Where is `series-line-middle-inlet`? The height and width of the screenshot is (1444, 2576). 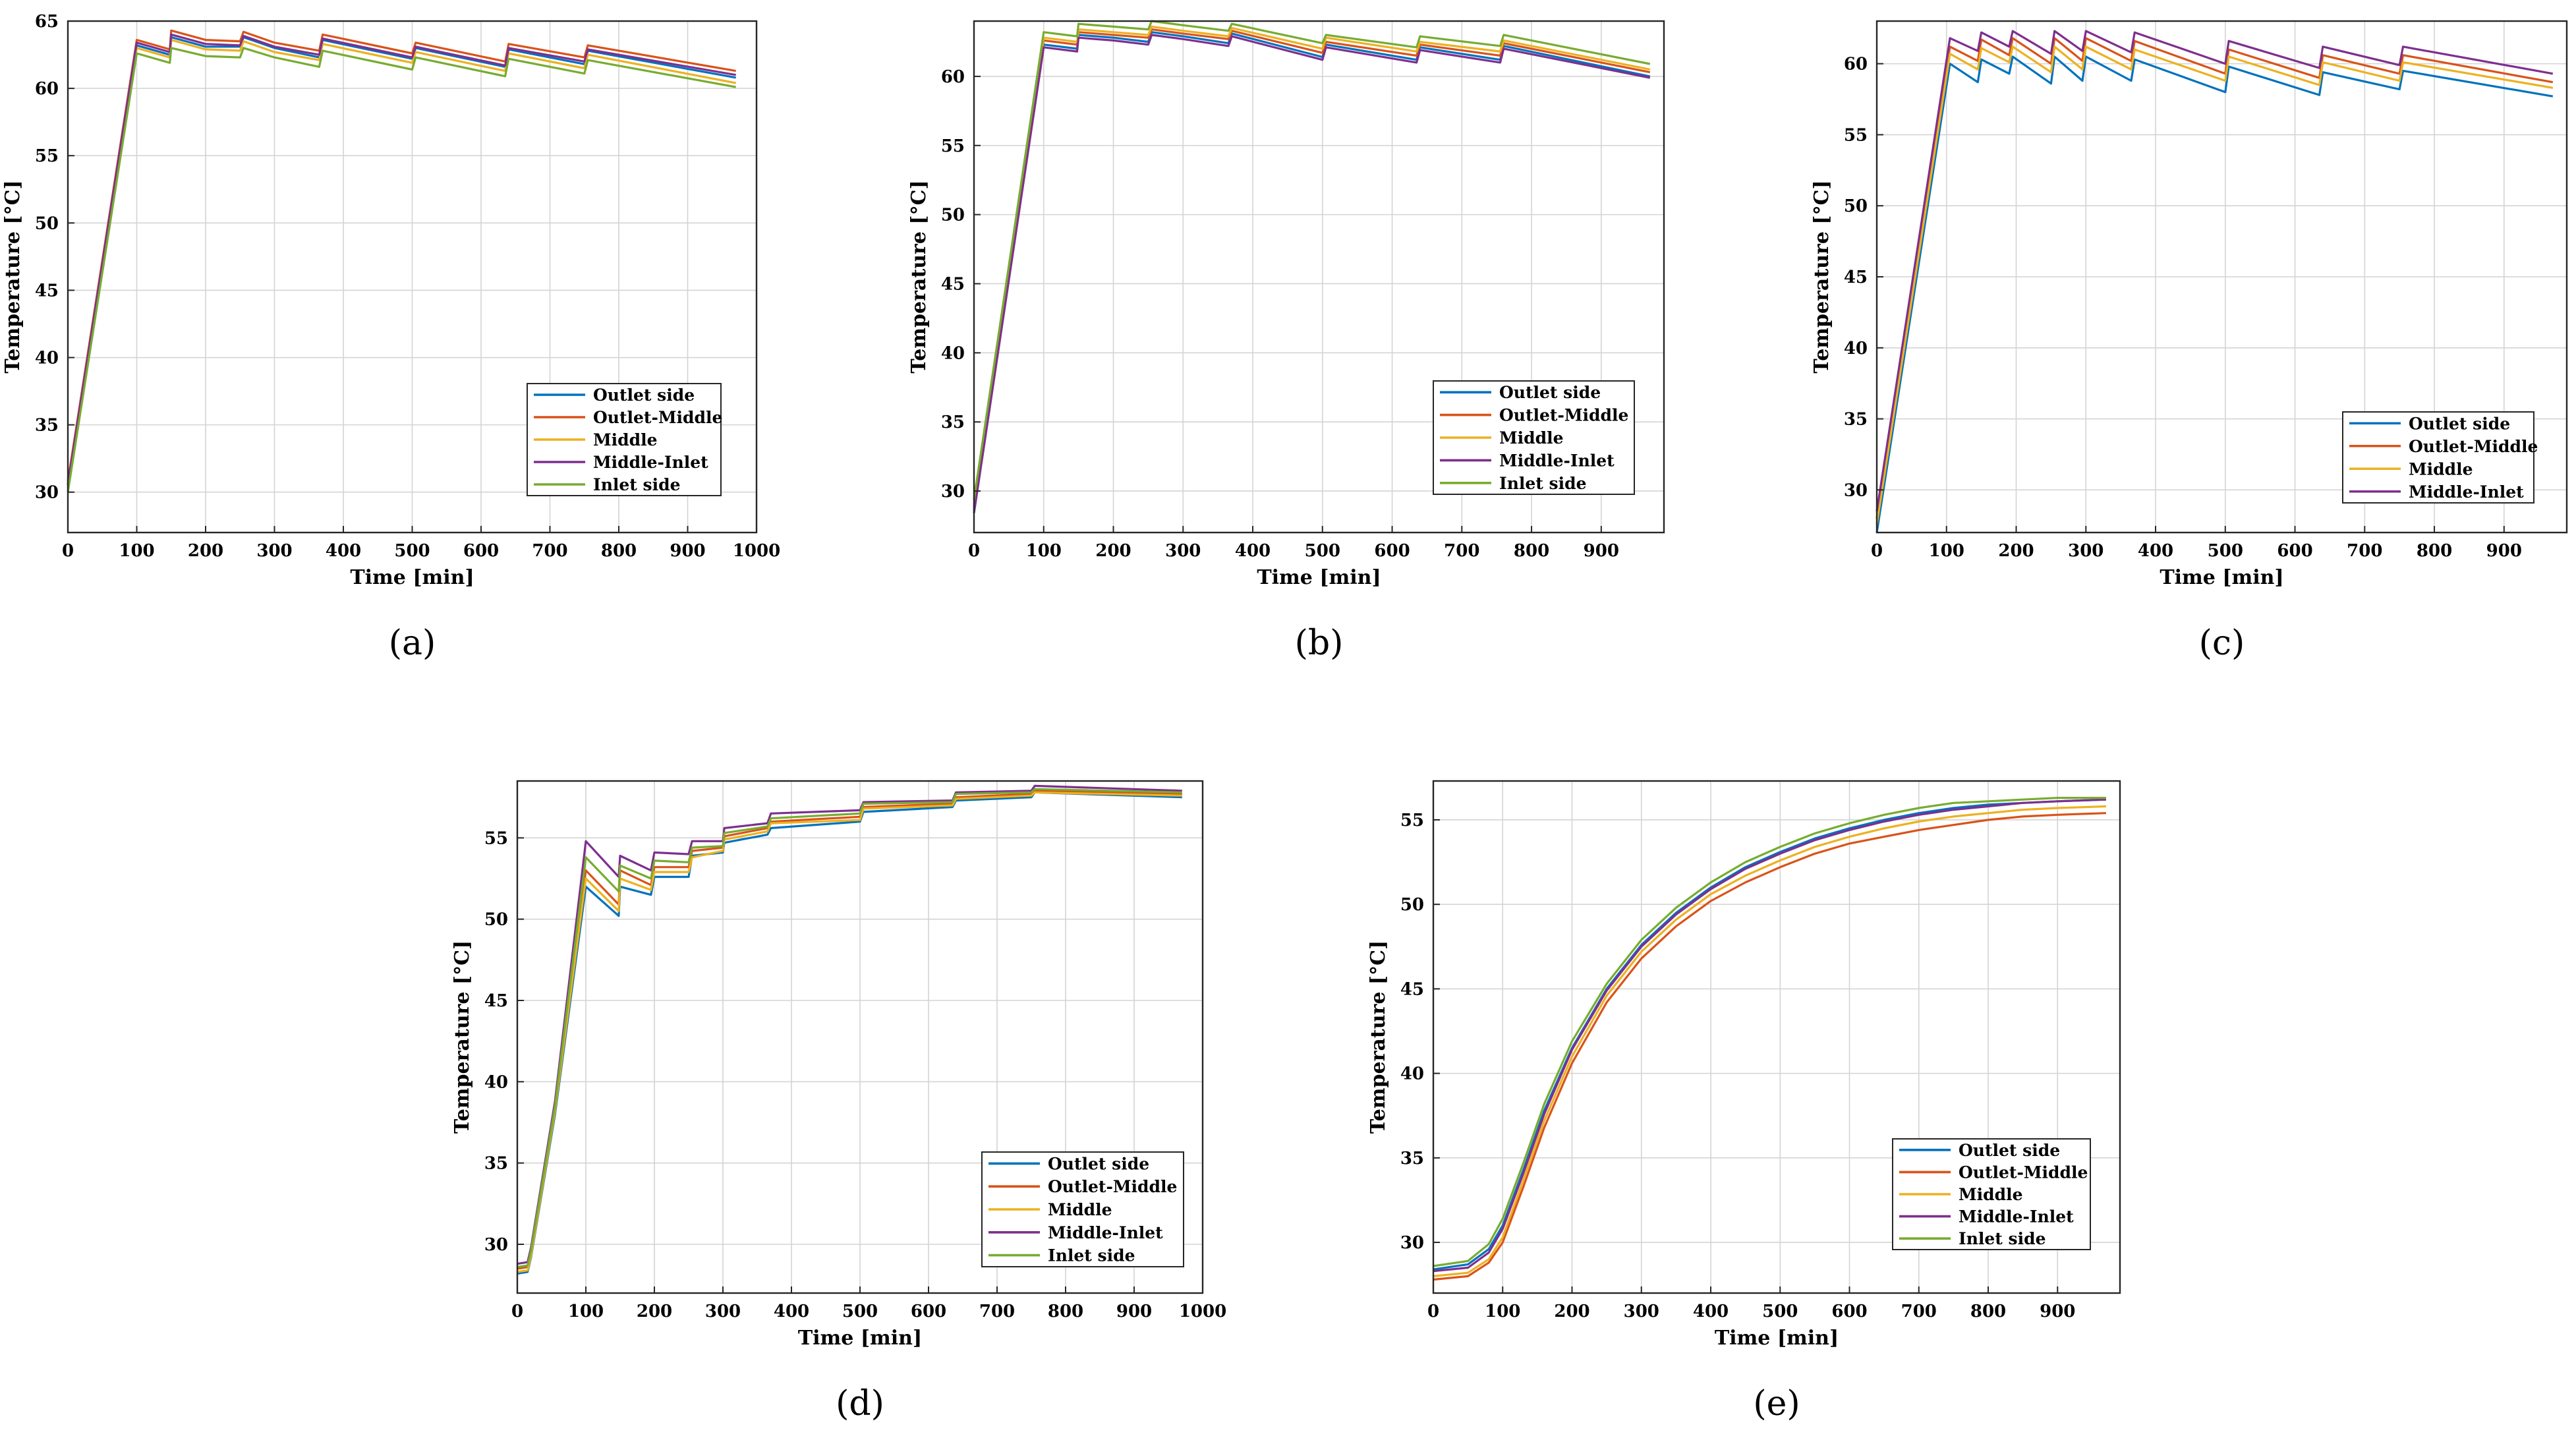
series-line-middle-inlet is located at coordinates (1312, 274).